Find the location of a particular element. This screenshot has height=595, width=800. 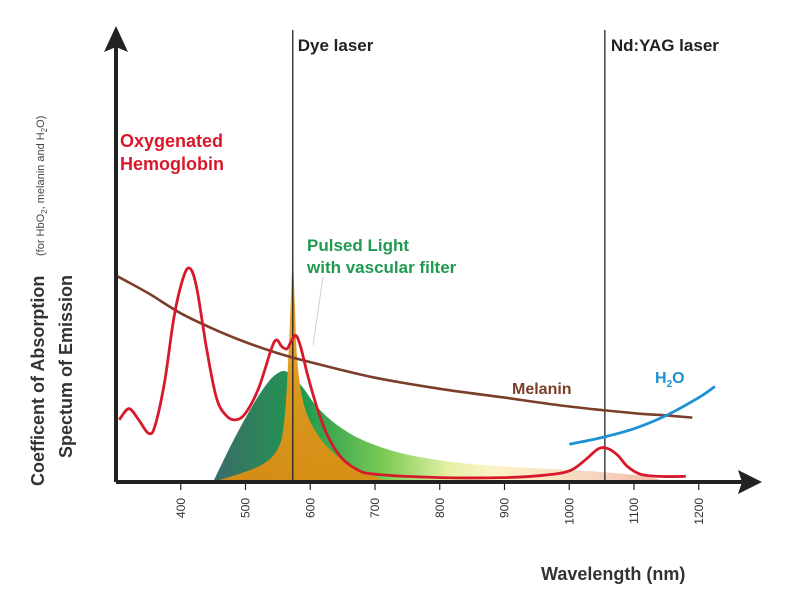

pulsed-light-label-line1: Pulsed Light is located at coordinates (358, 245).